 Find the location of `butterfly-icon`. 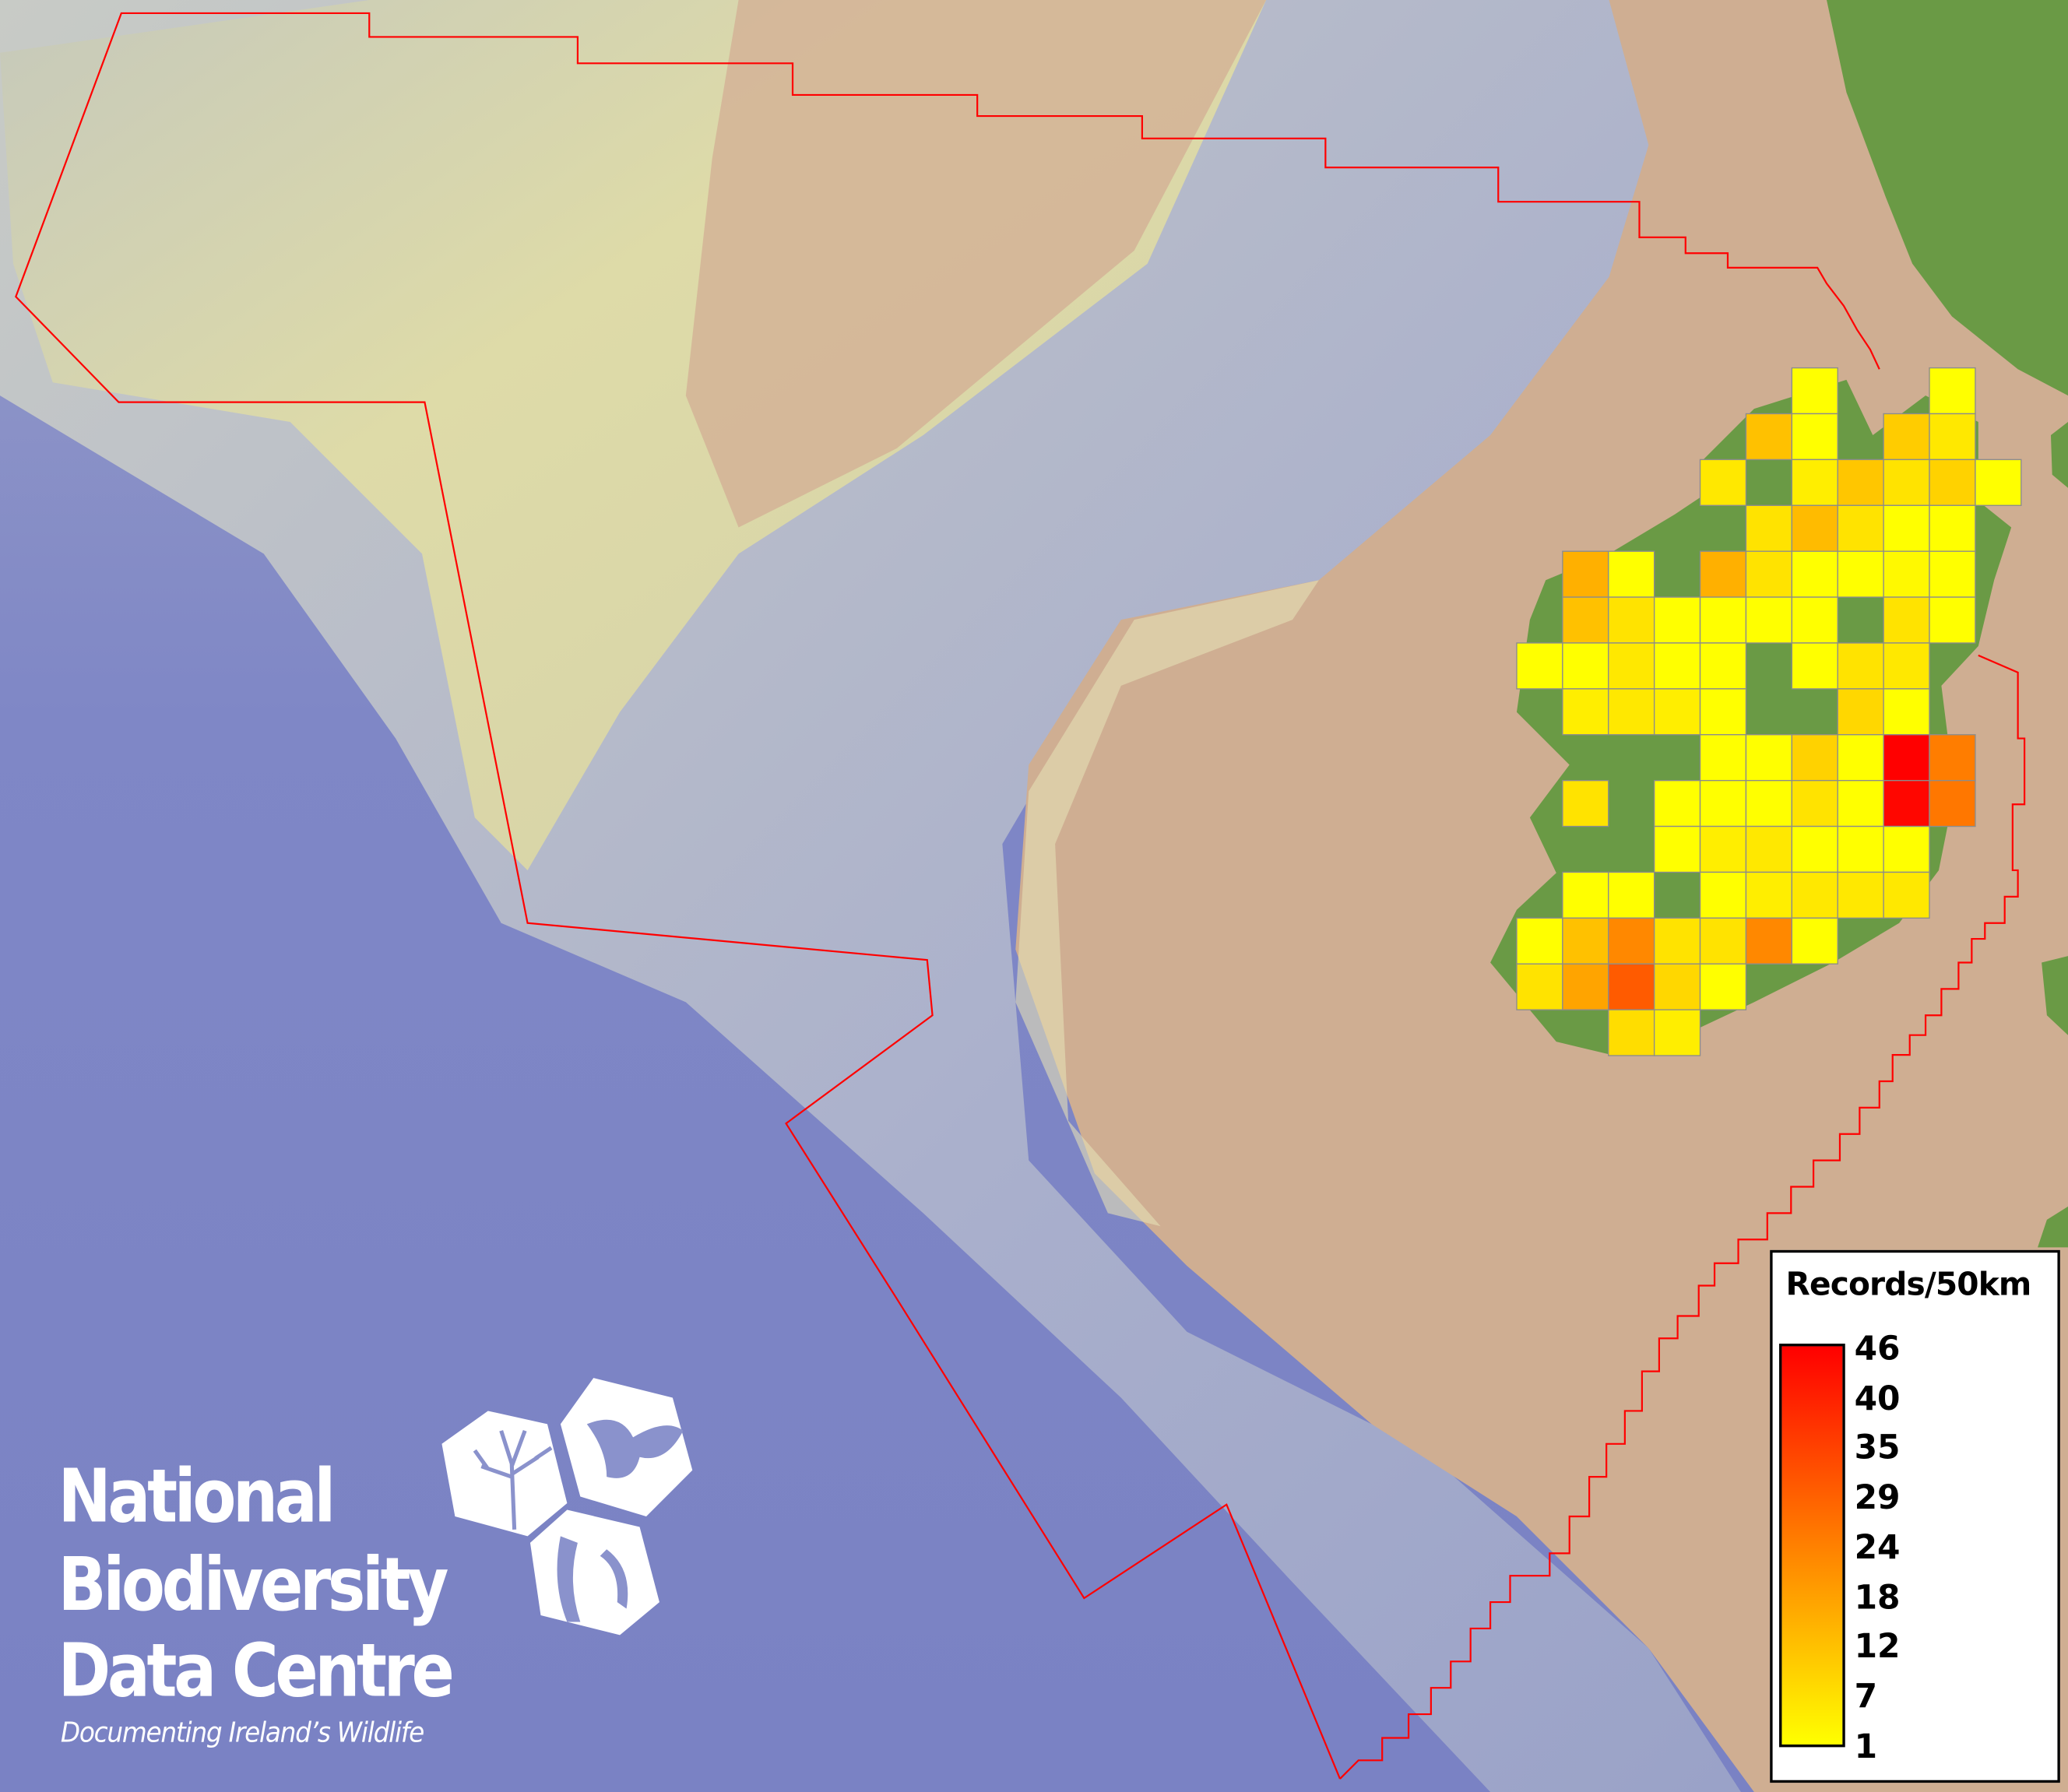

butterfly-icon is located at coordinates (626, 1447).